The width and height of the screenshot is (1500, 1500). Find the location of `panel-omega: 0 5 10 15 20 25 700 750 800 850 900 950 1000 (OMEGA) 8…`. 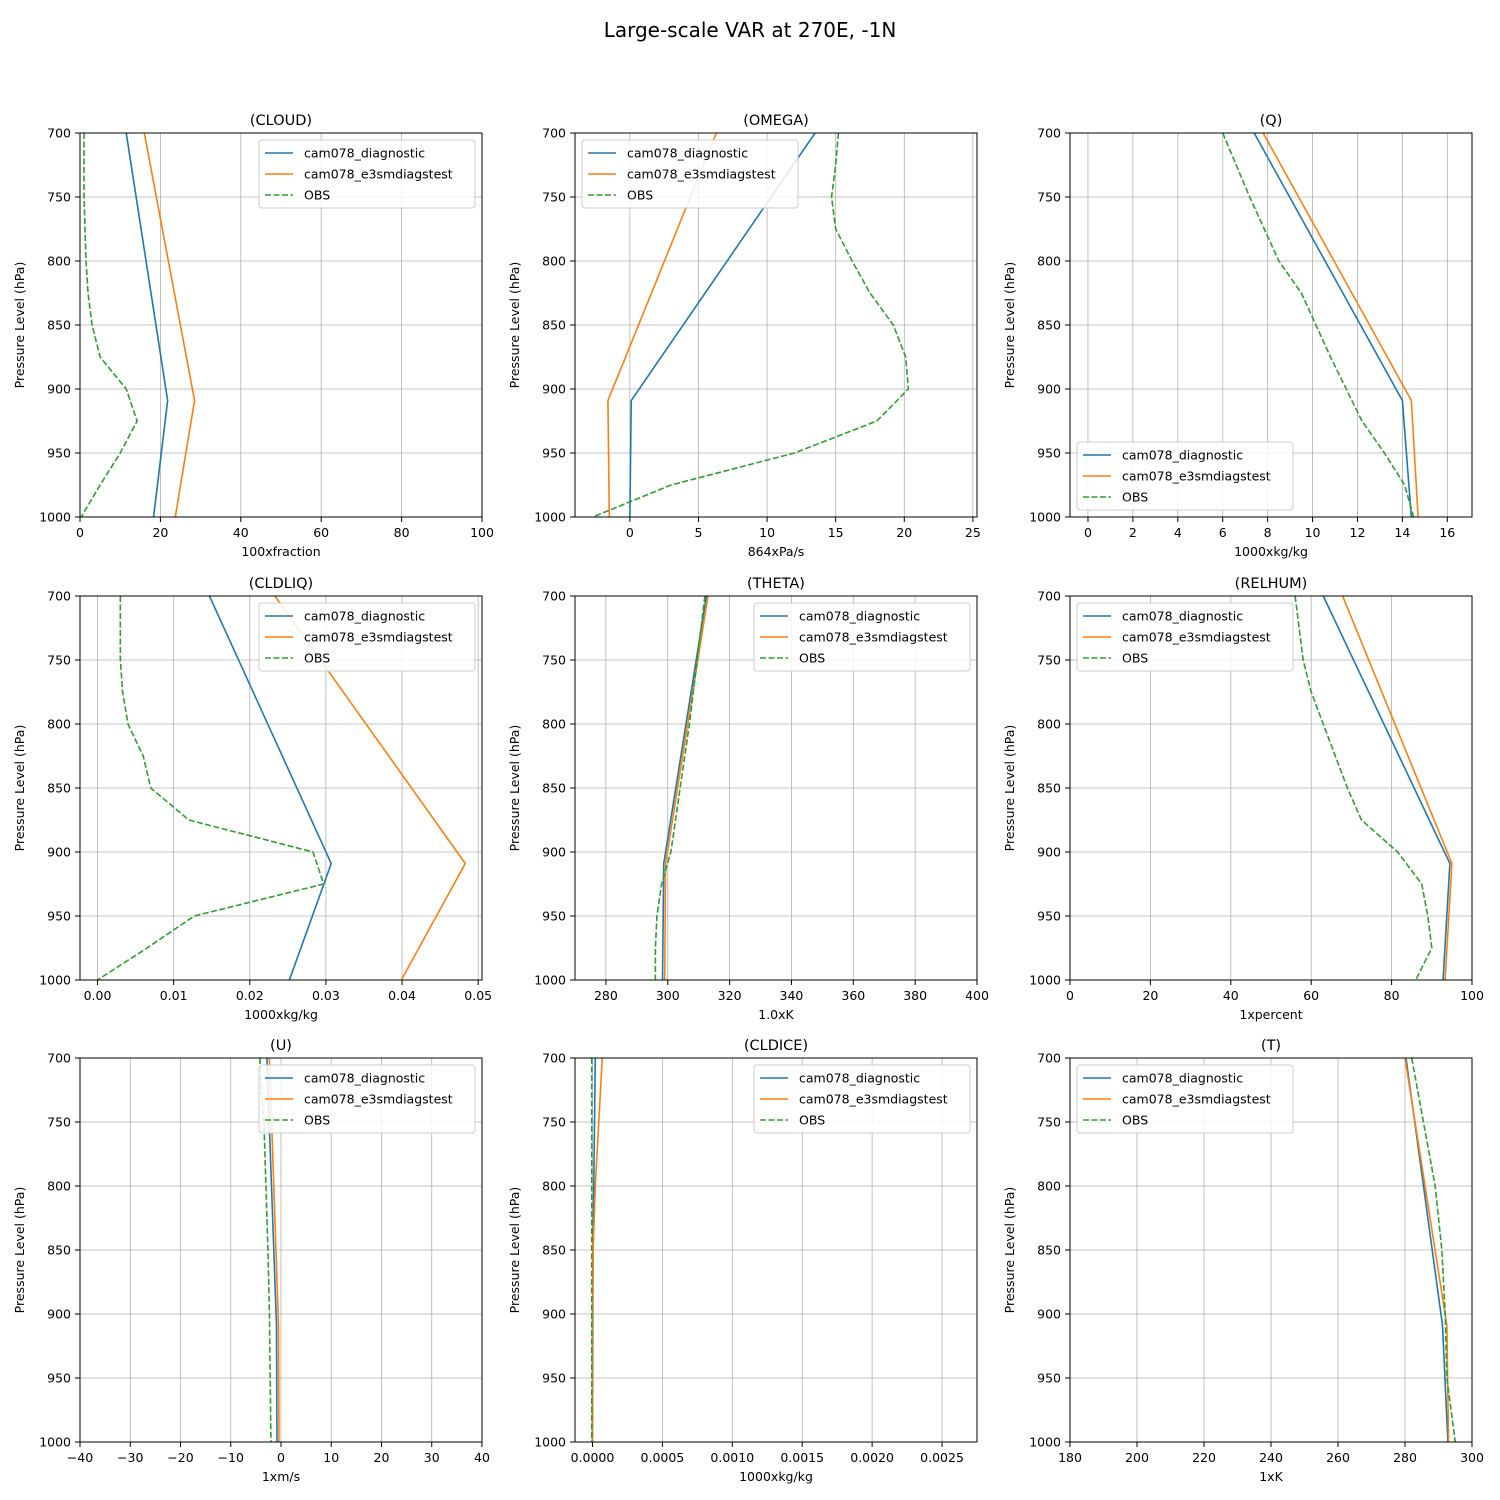

panel-omega: 0 5 10 15 20 25 700 750 800 850 900 950 1000 (OMEGA) 8… is located at coordinates (744, 336).